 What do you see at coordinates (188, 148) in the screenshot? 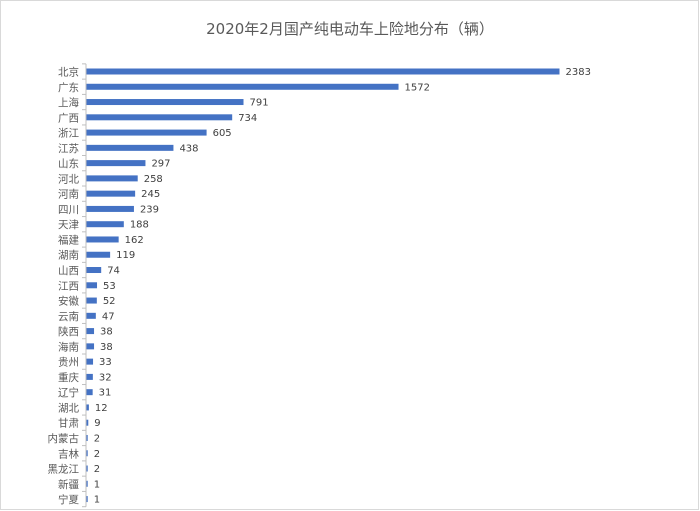
I see `data-label: 438` at bounding box center [188, 148].